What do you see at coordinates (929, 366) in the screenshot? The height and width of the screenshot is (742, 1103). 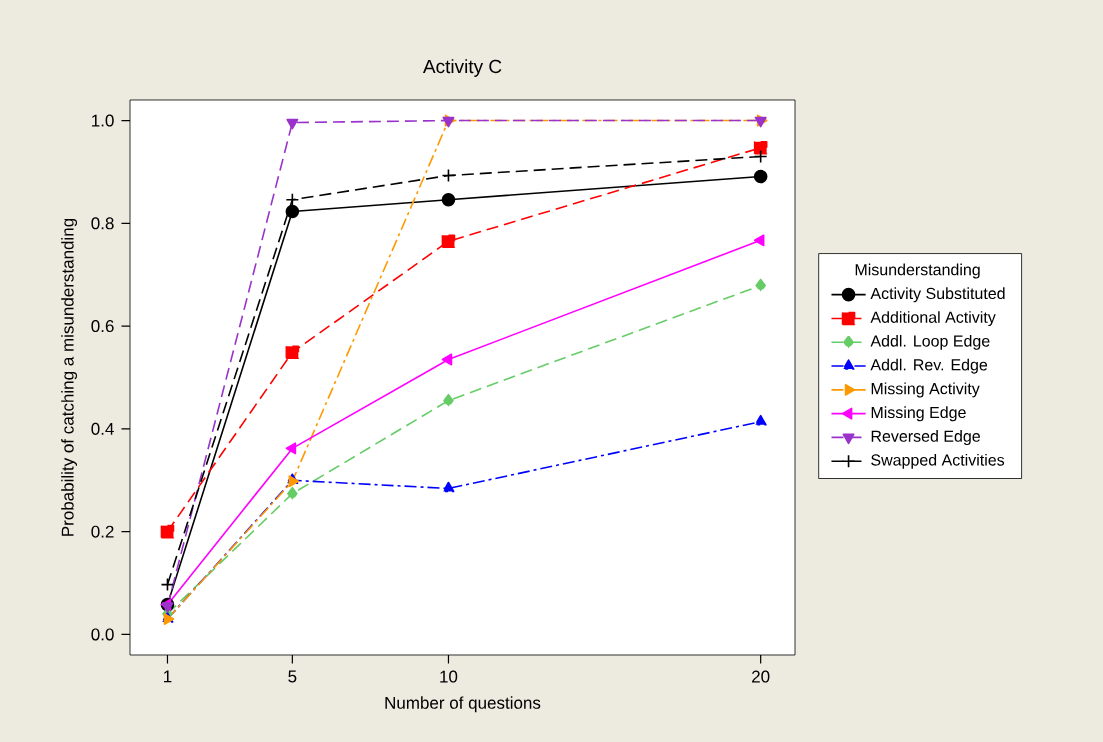 I see `legend-label: Addl. Rev. Edge` at bounding box center [929, 366].